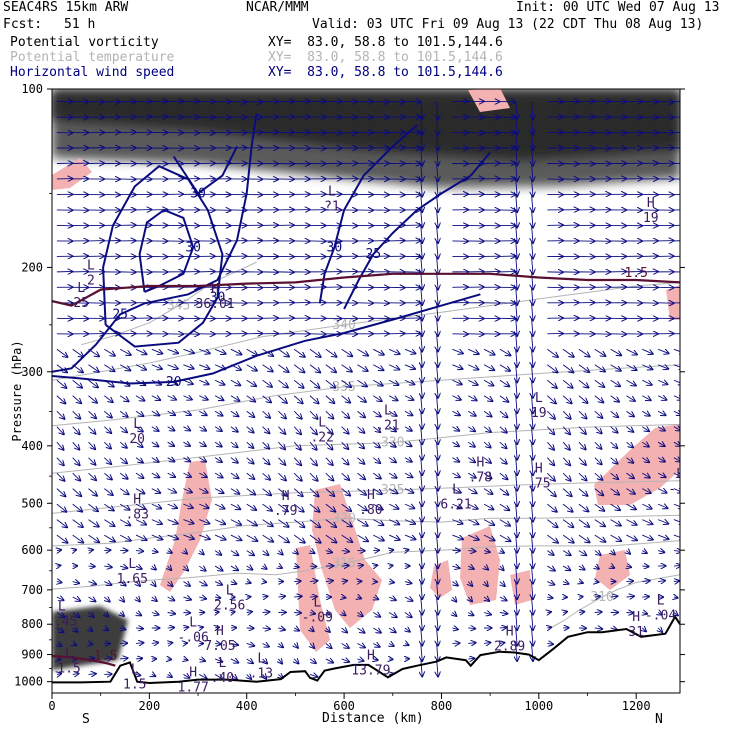 The width and height of the screenshot is (740, 740). I want to click on theta-contour-label: 310, so click(601, 597).